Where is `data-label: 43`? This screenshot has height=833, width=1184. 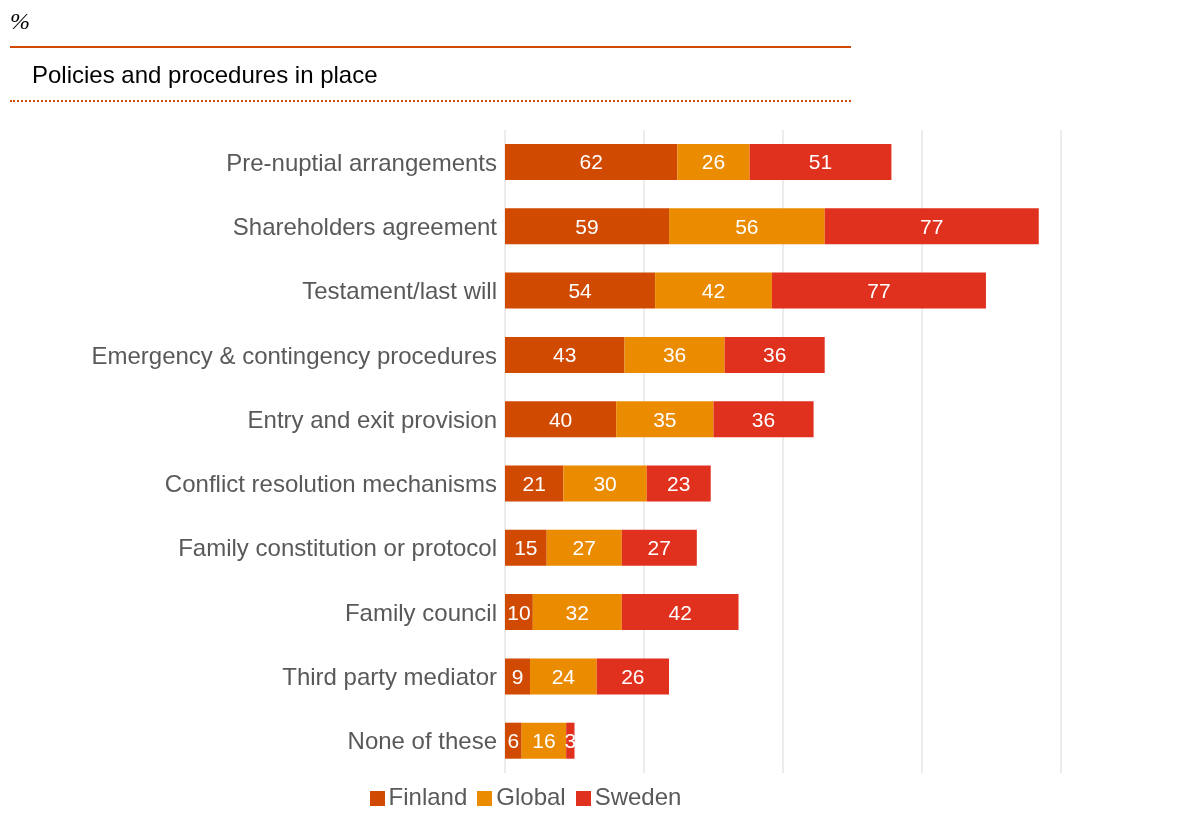
data-label: 43 is located at coordinates (565, 355).